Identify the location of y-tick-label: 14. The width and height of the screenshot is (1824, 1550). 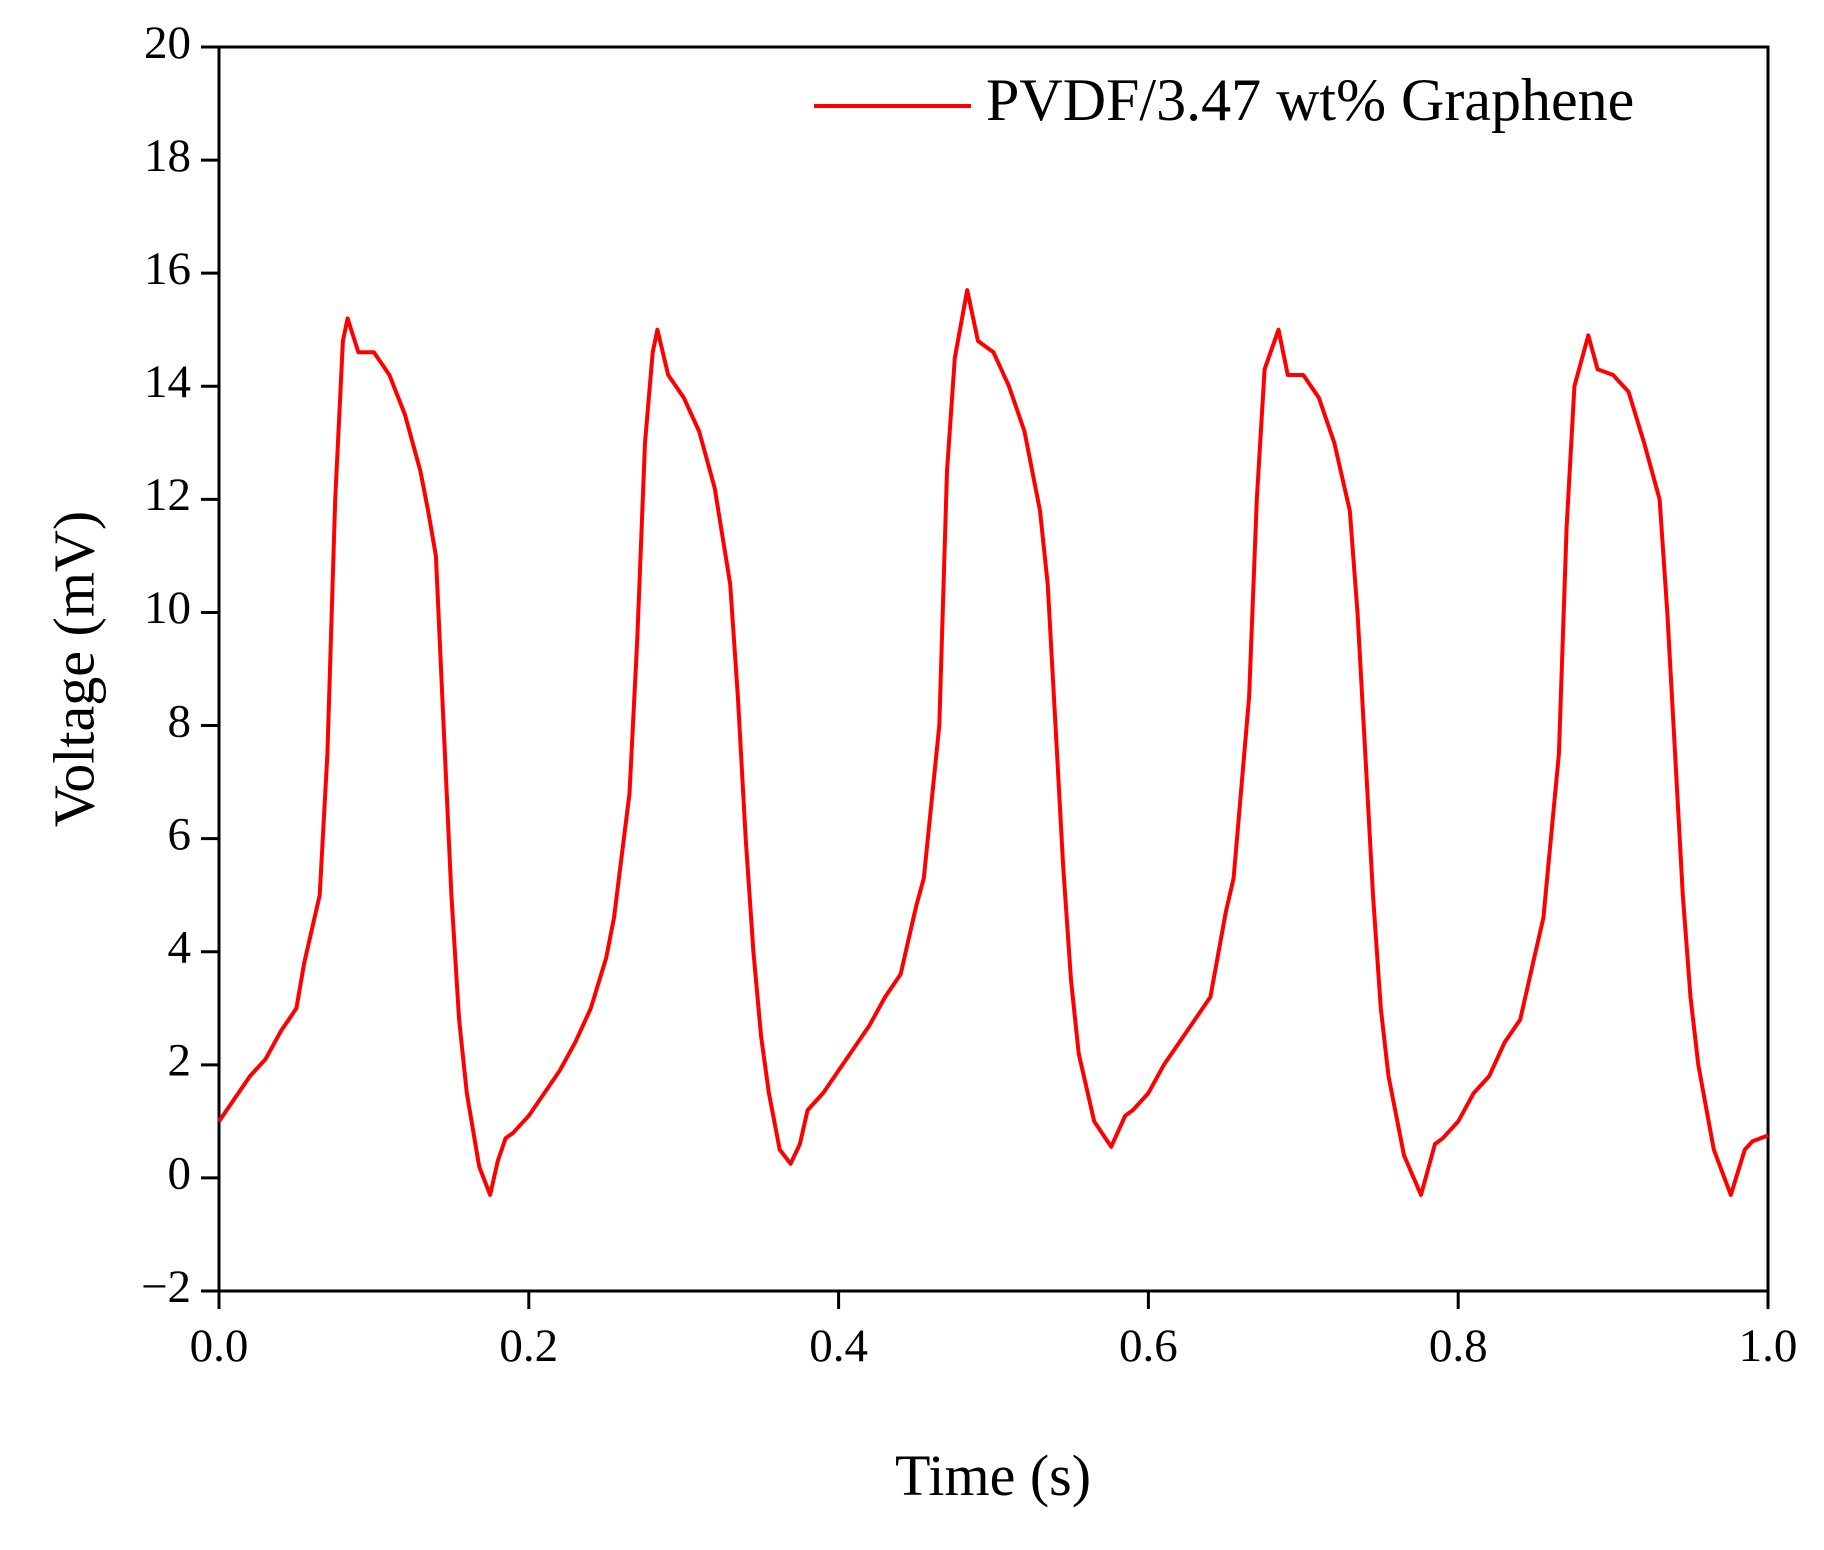
(167, 382).